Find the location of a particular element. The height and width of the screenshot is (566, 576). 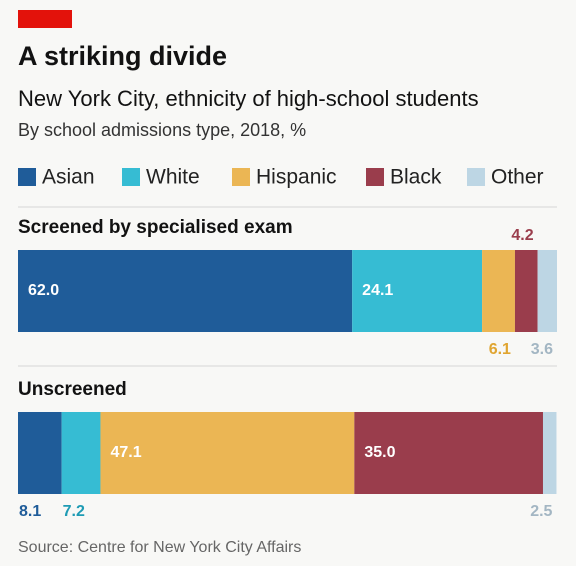

chart-title: A striking divide is located at coordinates (122, 56).